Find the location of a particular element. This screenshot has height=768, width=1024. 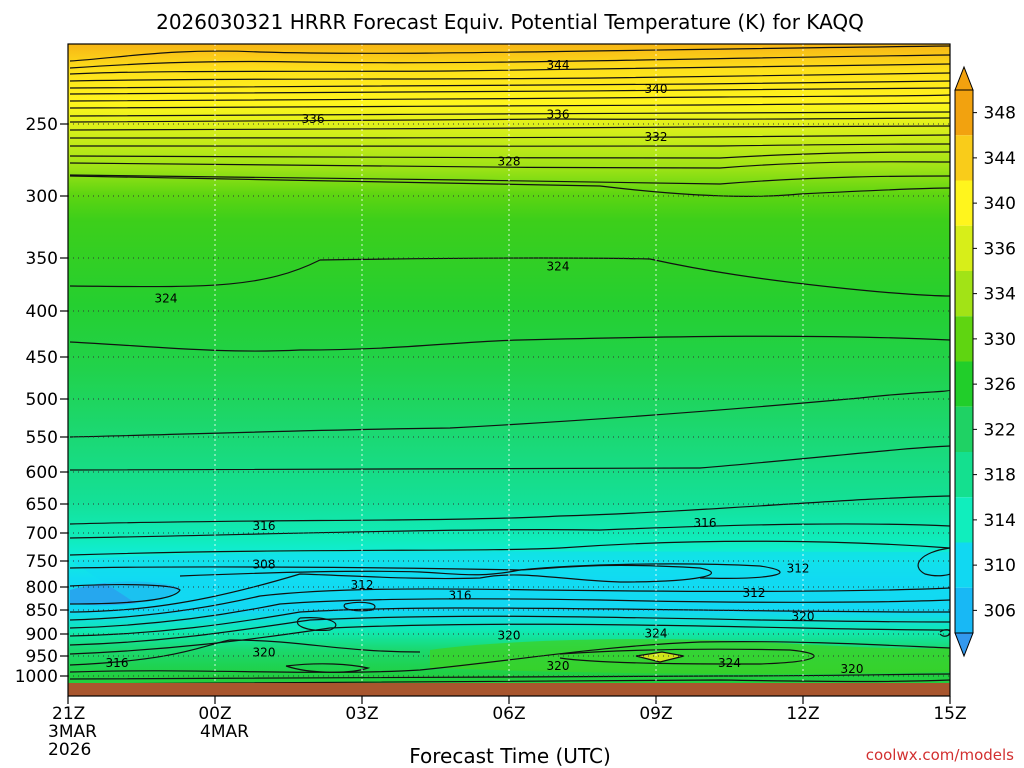

credit-text: coolwx.com/models is located at coordinates (940, 755).